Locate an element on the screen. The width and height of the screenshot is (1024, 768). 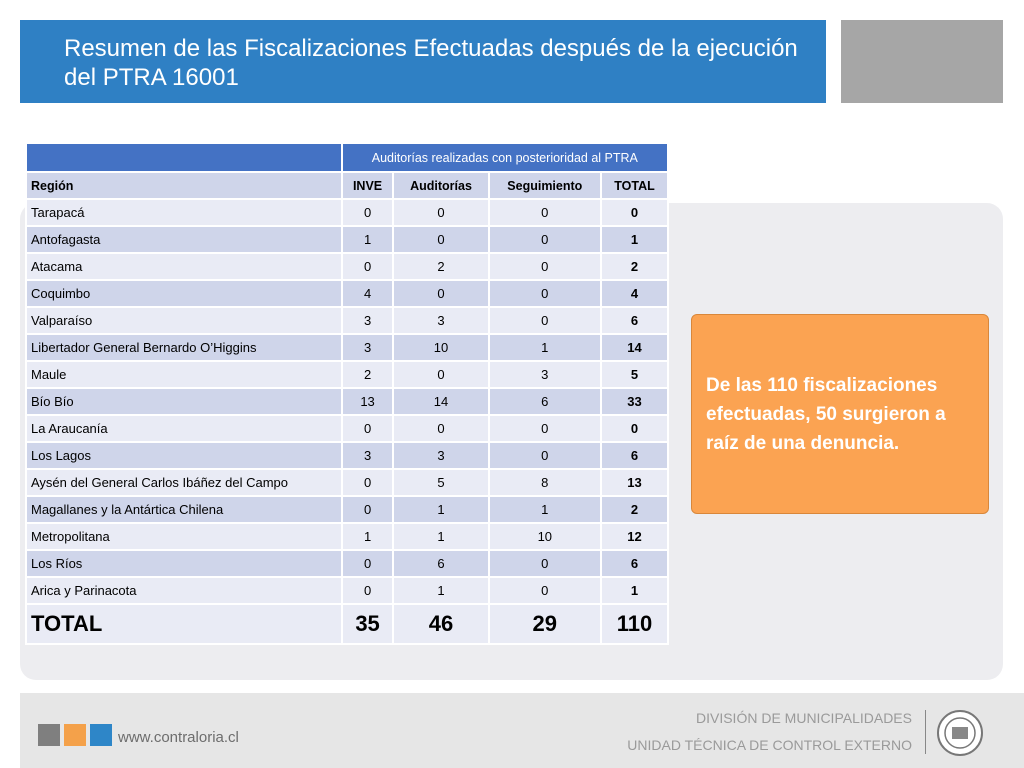
region-cell: Magallanes y la Antártica Chilena is located at coordinates (184, 509).